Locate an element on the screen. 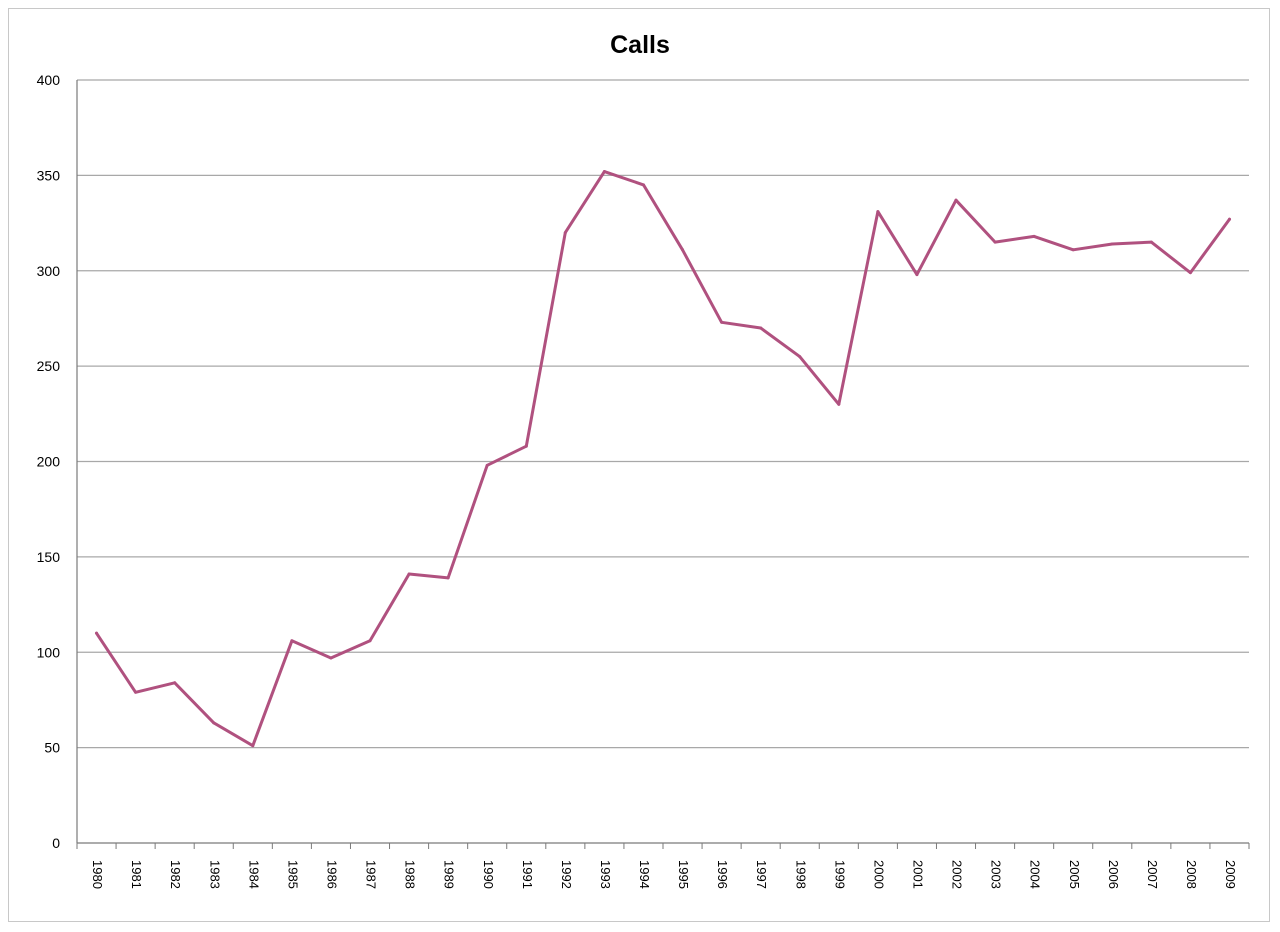  y-tick-label: 0 is located at coordinates (56, 843).